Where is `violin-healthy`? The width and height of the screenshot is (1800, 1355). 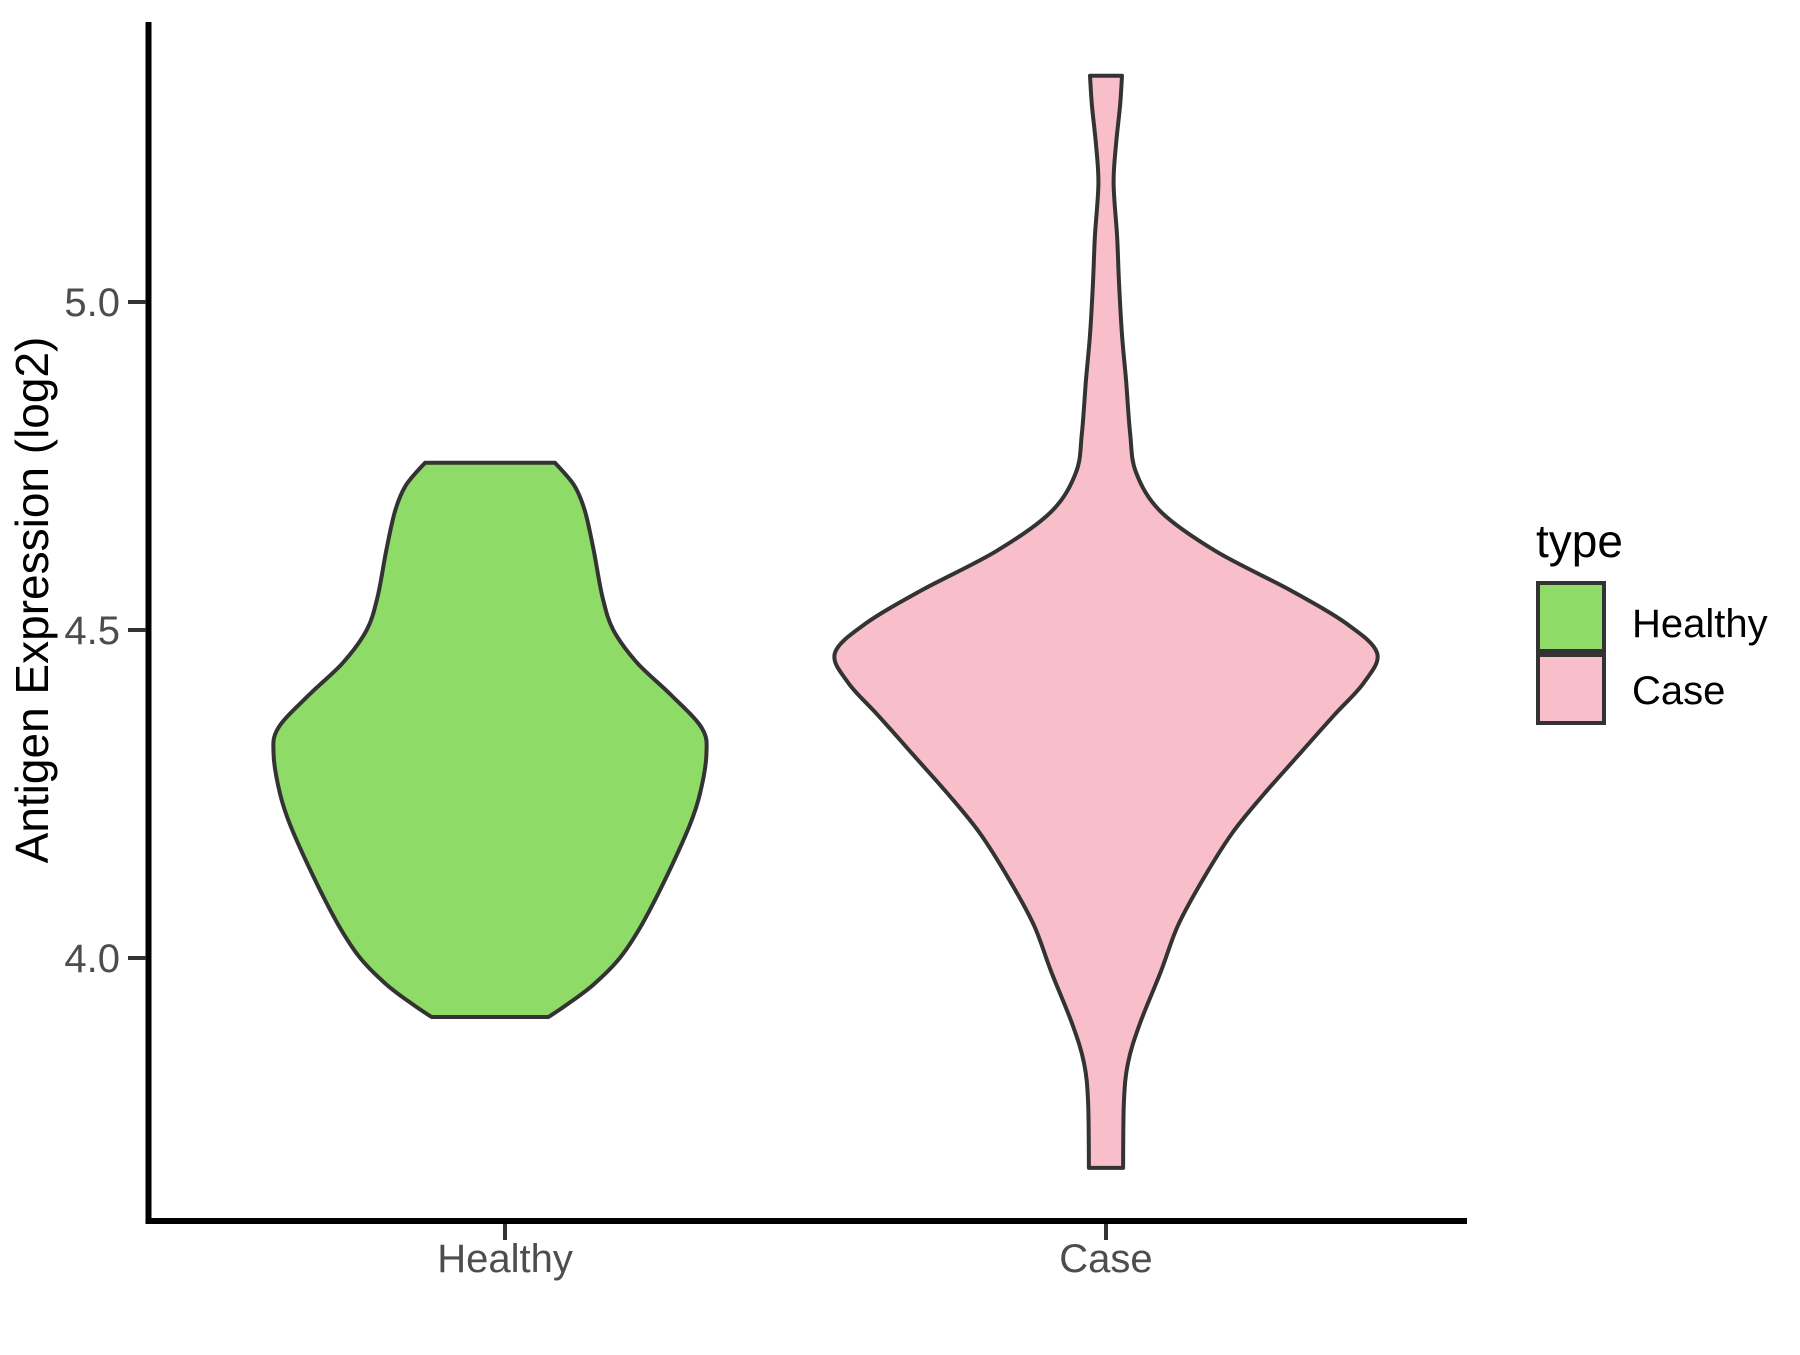
violin-healthy is located at coordinates (490, 739).